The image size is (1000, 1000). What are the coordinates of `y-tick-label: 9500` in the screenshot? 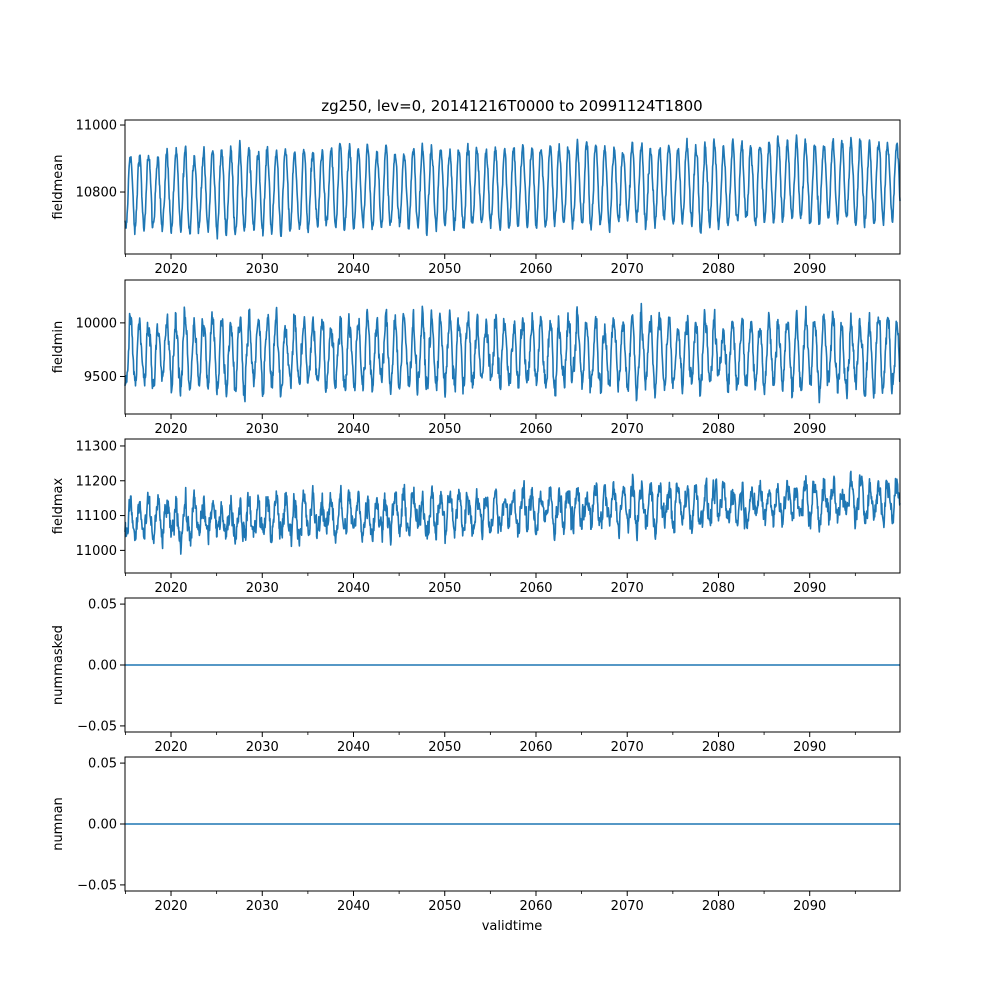 It's located at (100, 377).